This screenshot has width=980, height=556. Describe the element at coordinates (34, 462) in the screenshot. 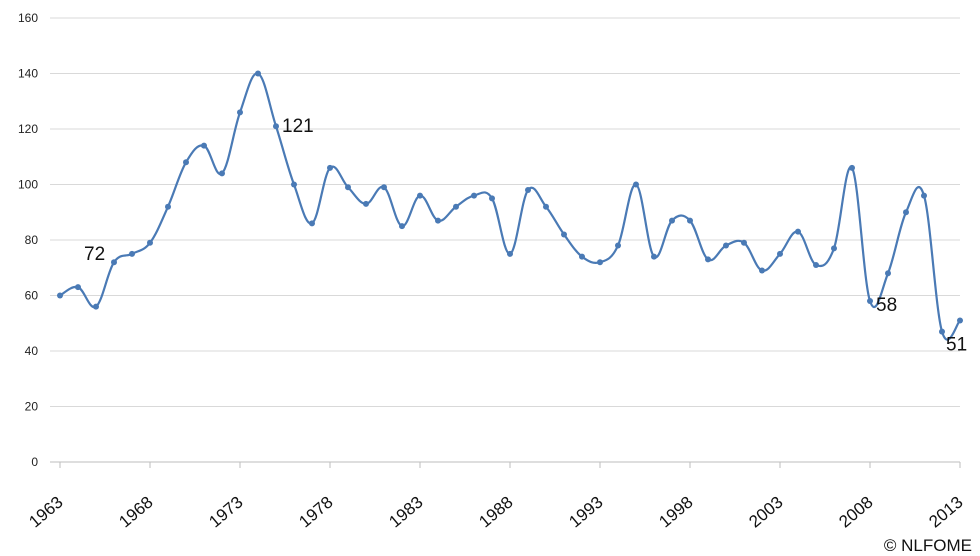

I see `y-tick-label: 0` at that location.